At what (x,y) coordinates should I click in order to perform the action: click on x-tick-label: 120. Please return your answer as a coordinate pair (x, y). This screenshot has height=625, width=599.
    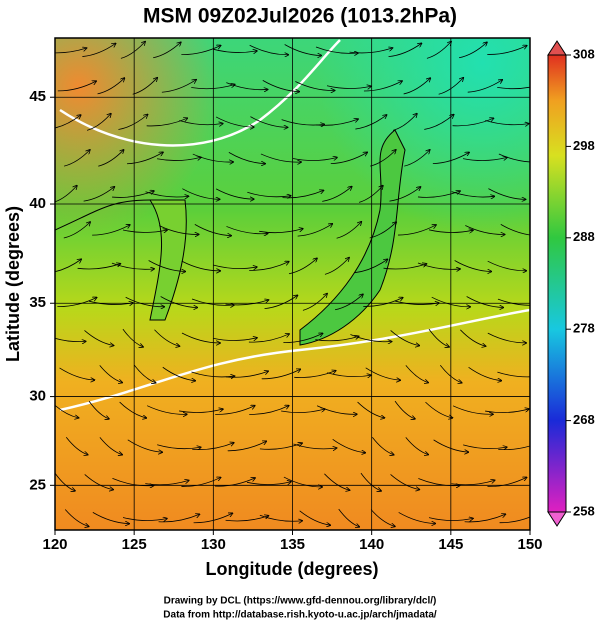
    Looking at the image, I should click on (54, 544).